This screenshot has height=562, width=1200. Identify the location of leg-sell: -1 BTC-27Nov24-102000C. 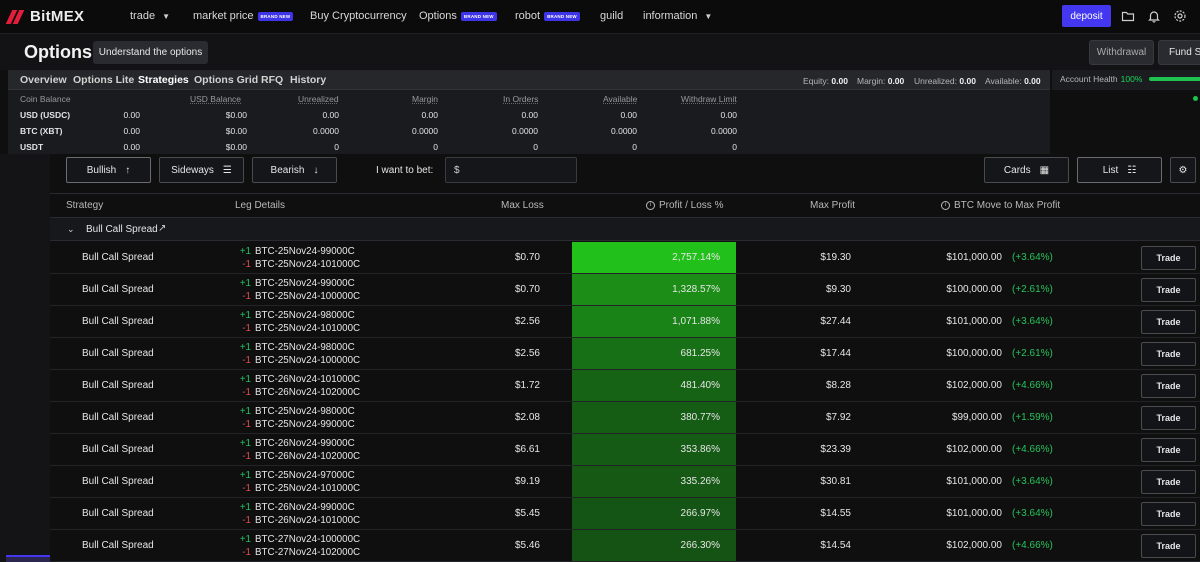
(297, 552).